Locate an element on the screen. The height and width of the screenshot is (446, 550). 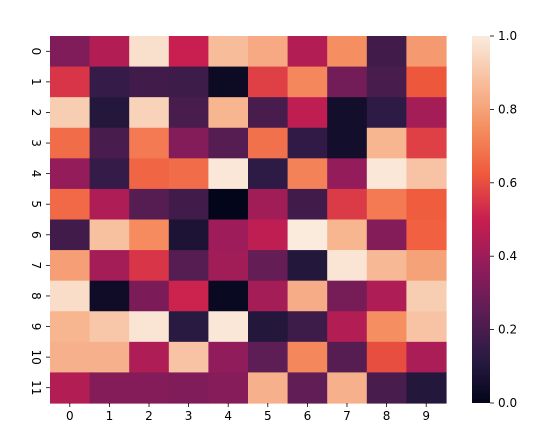
x-tick-label: 6 is located at coordinates (308, 416).